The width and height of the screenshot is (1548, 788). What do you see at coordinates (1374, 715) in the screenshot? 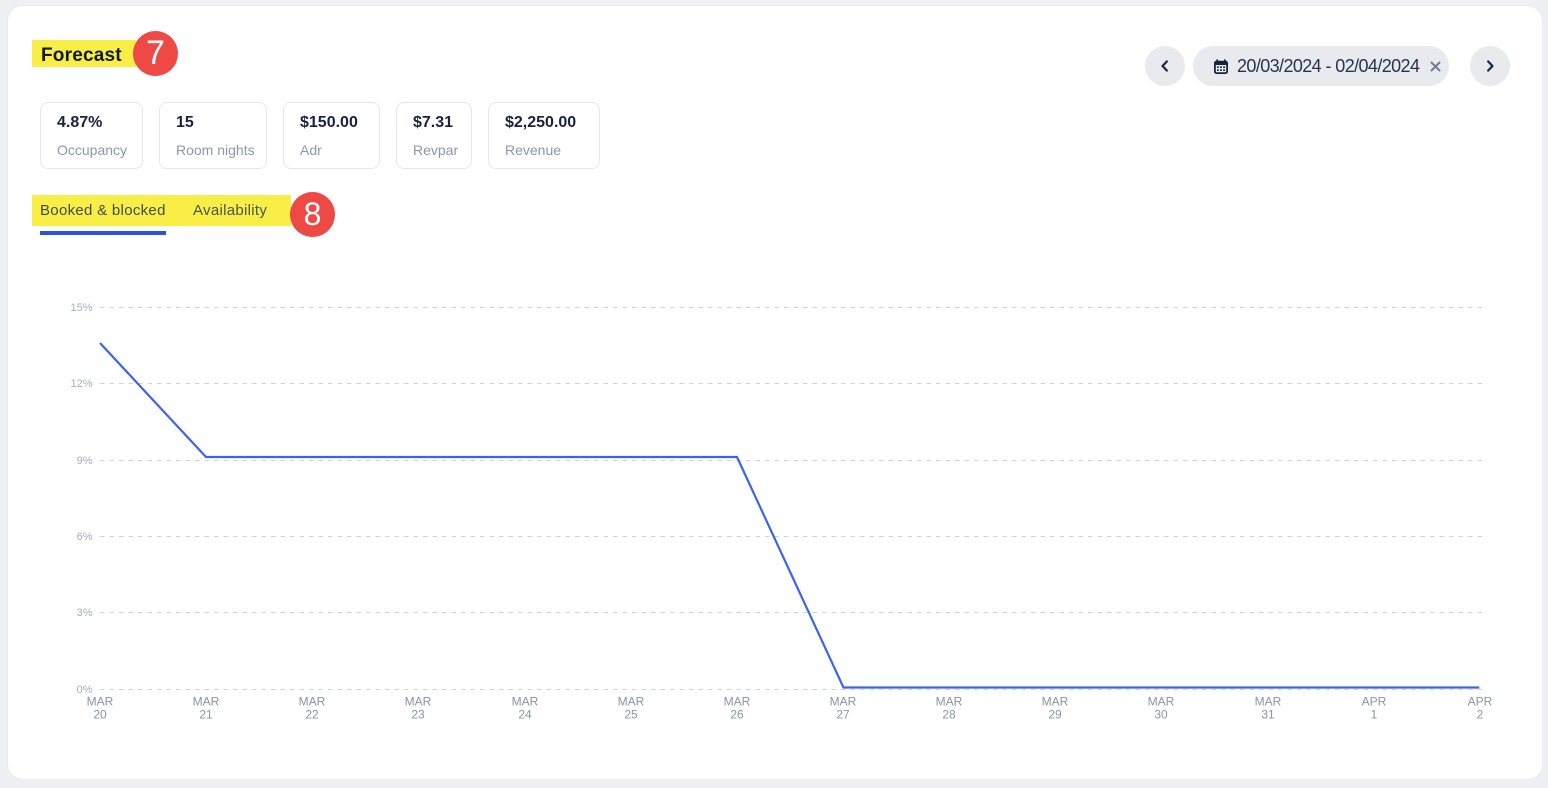
I see `svg-text: 1` at bounding box center [1374, 715].